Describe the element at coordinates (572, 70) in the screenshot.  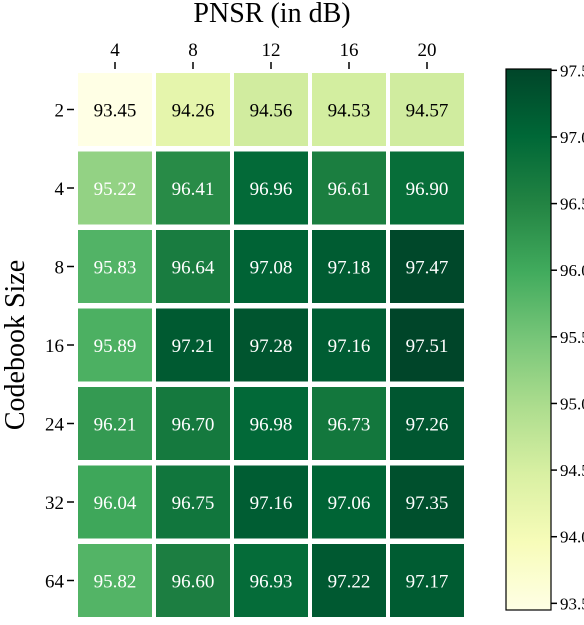
I see `colorbar-tick-label: 97.5` at that location.